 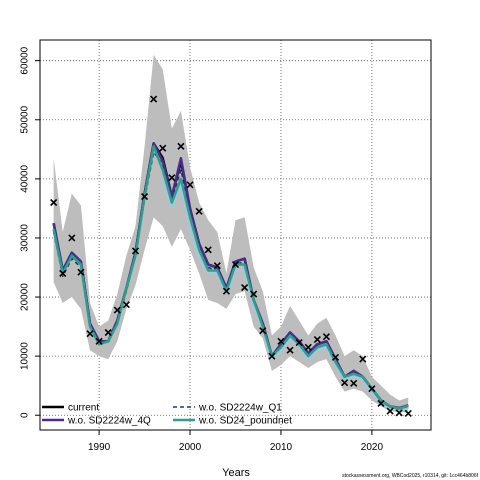 What do you see at coordinates (25, 297) in the screenshot?
I see `y-tick-label-2: 20000` at bounding box center [25, 297].